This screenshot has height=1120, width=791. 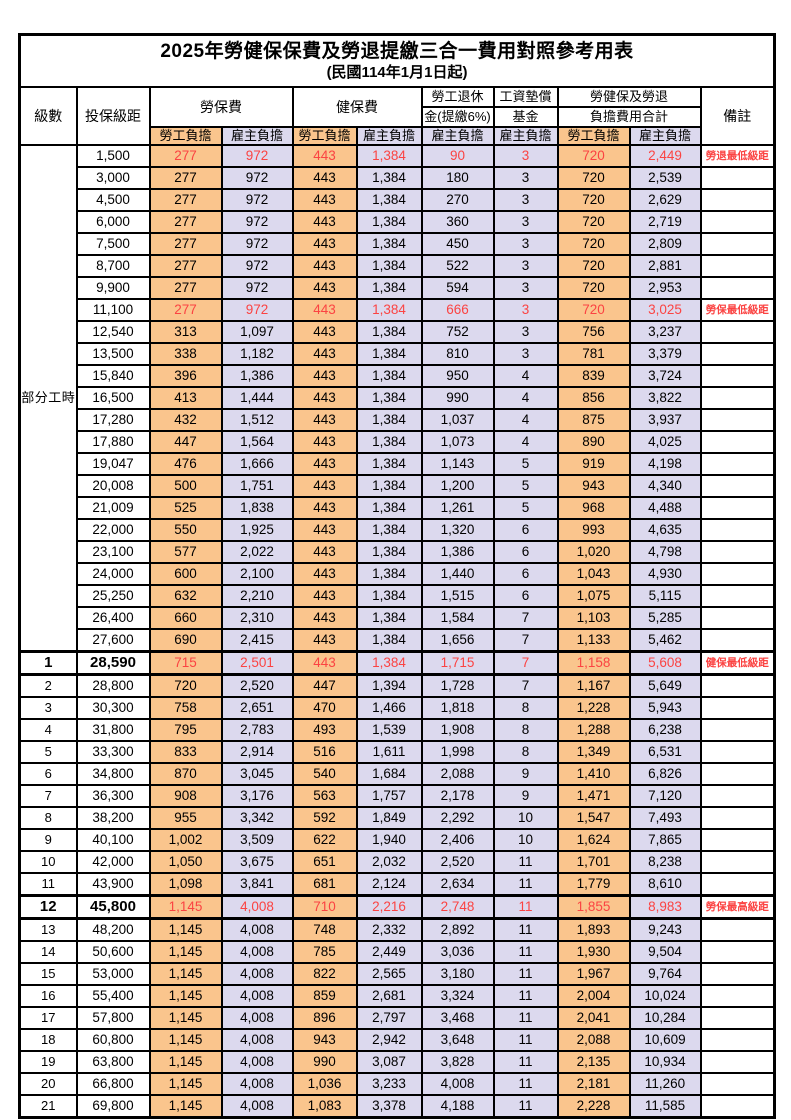 I want to click on header-pension-line1: 勞工退休, so click(x=457, y=97).